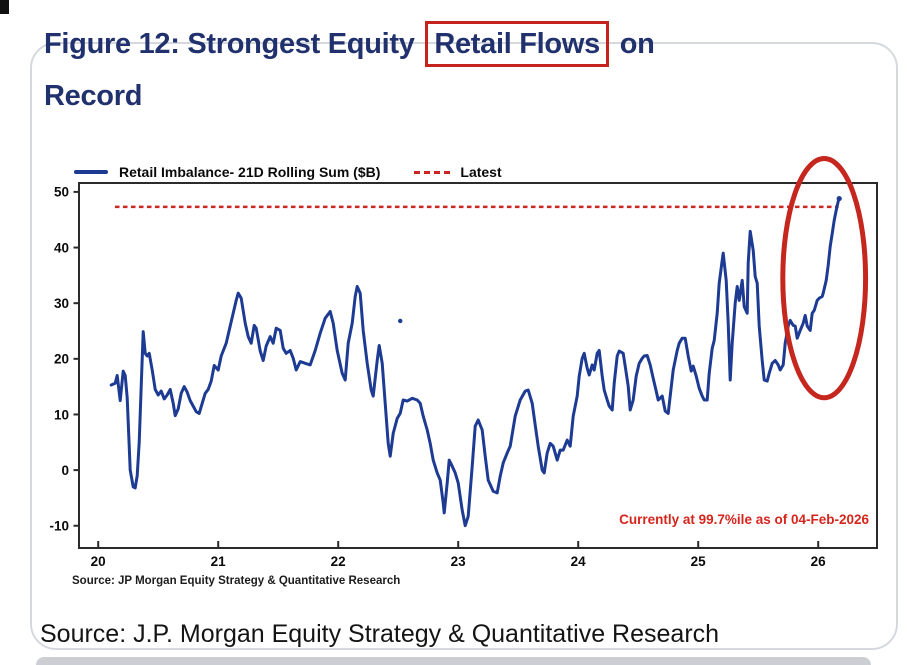 The width and height of the screenshot is (907, 665). Describe the element at coordinates (219, 561) in the screenshot. I see `svg-text: 21` at that location.